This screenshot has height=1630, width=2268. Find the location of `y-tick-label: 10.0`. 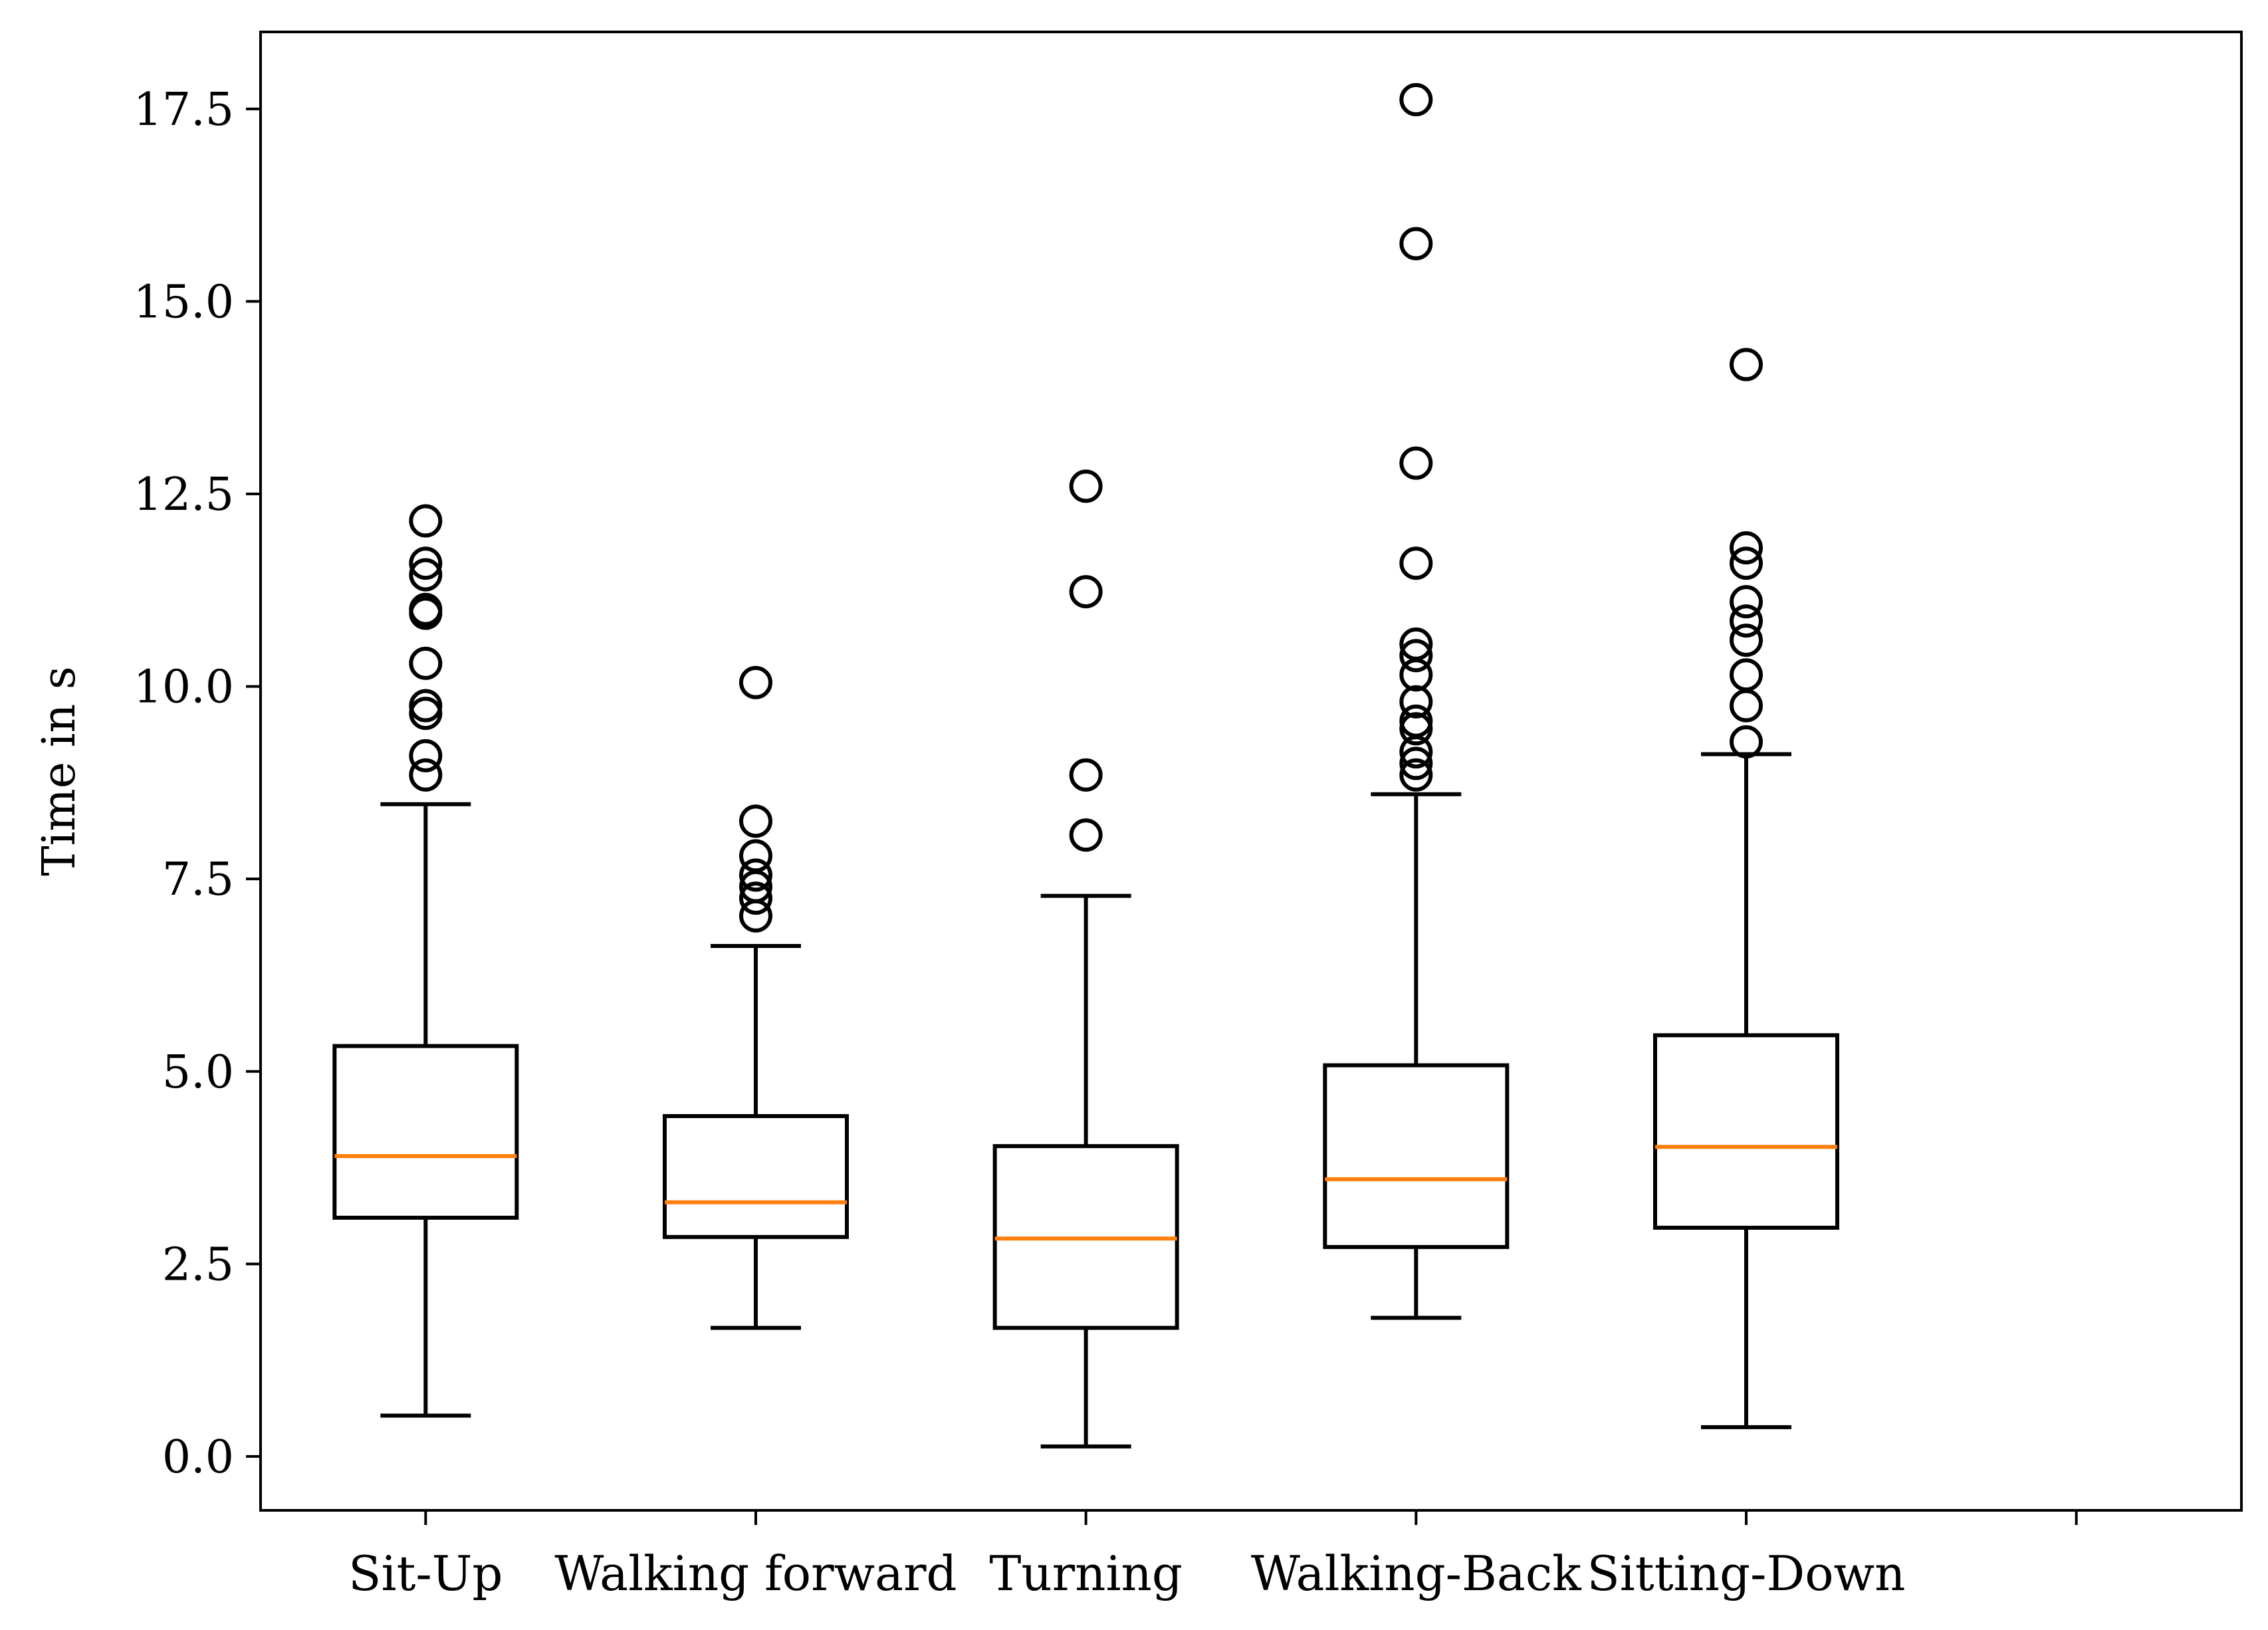

y-tick-label: 10.0 is located at coordinates (184, 687).